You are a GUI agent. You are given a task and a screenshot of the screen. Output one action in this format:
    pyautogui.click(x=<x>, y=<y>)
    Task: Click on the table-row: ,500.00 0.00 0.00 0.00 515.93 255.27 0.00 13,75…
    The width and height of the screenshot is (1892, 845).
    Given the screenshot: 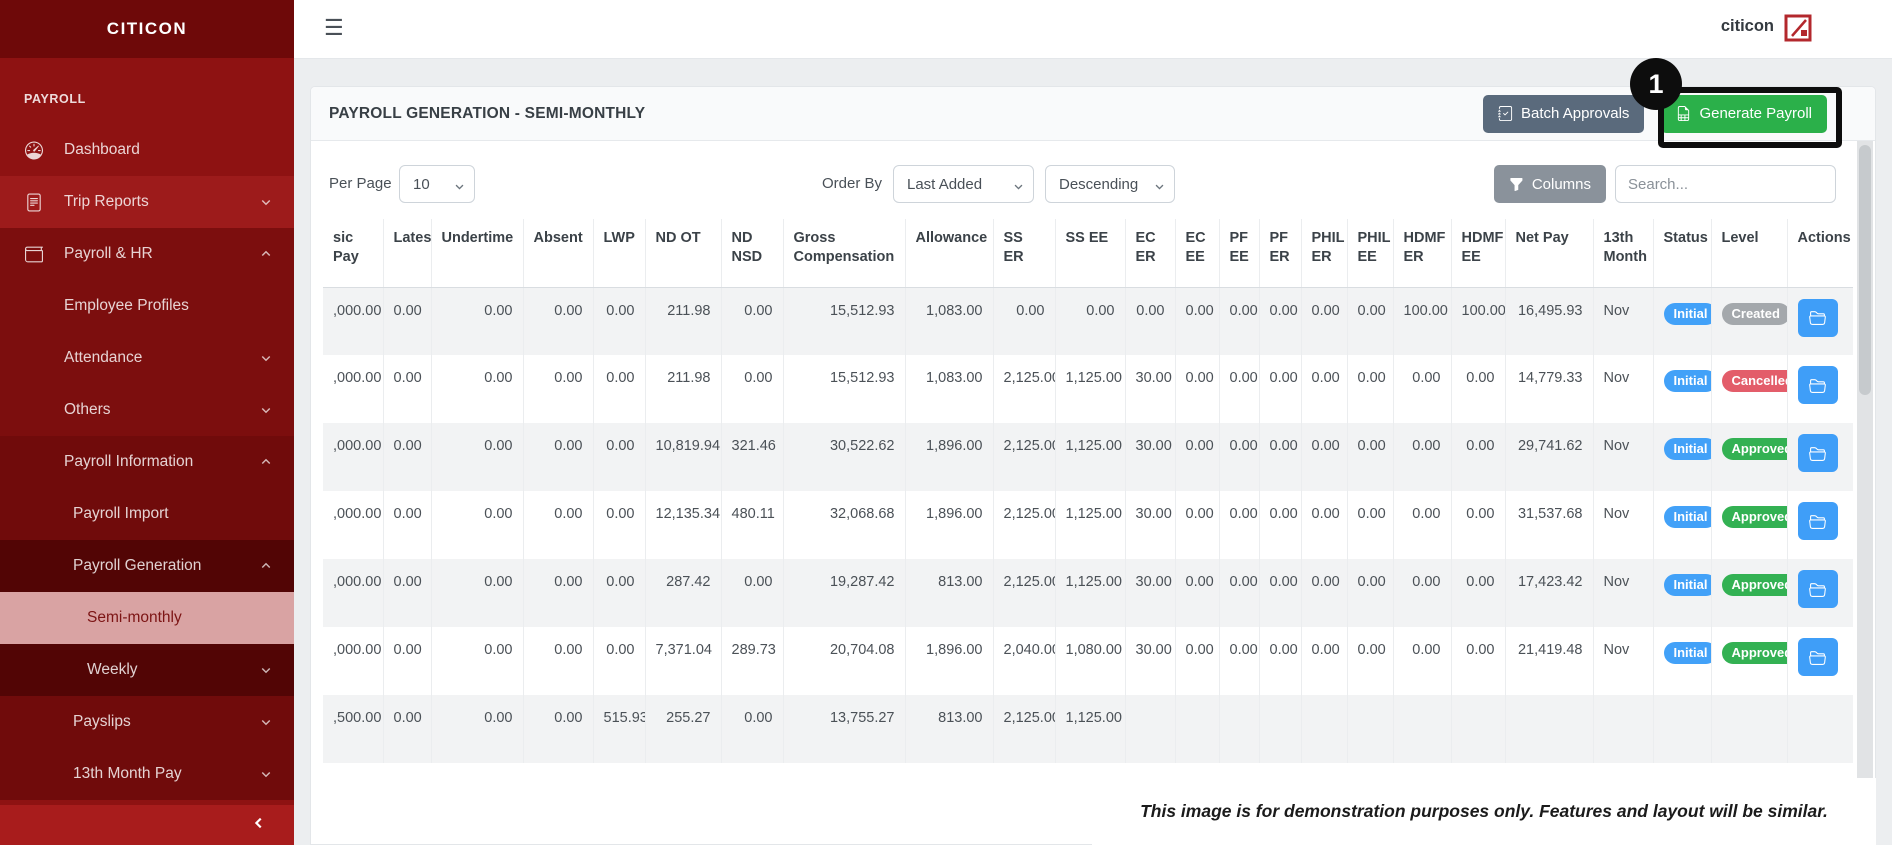 What is the action you would take?
    pyautogui.click(x=1088, y=729)
    